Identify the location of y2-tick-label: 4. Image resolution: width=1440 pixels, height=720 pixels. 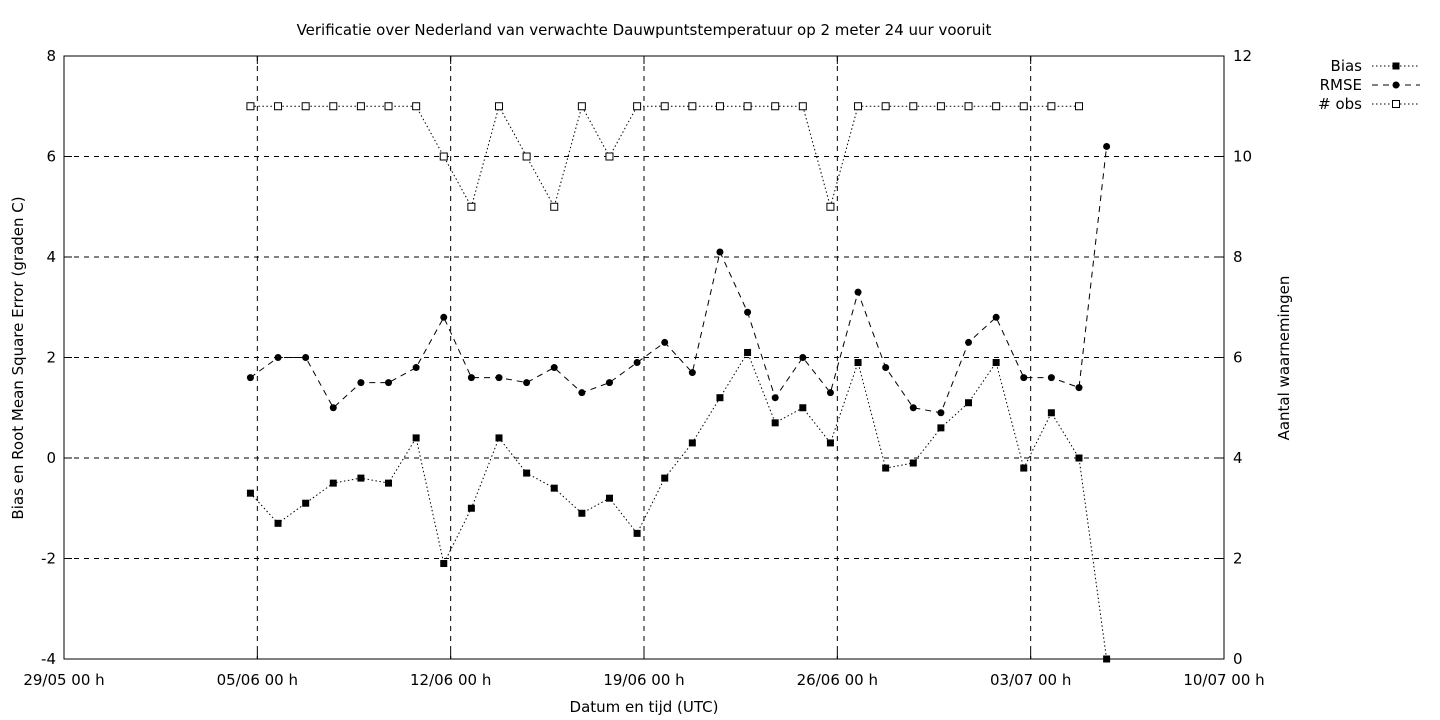
(1238, 458).